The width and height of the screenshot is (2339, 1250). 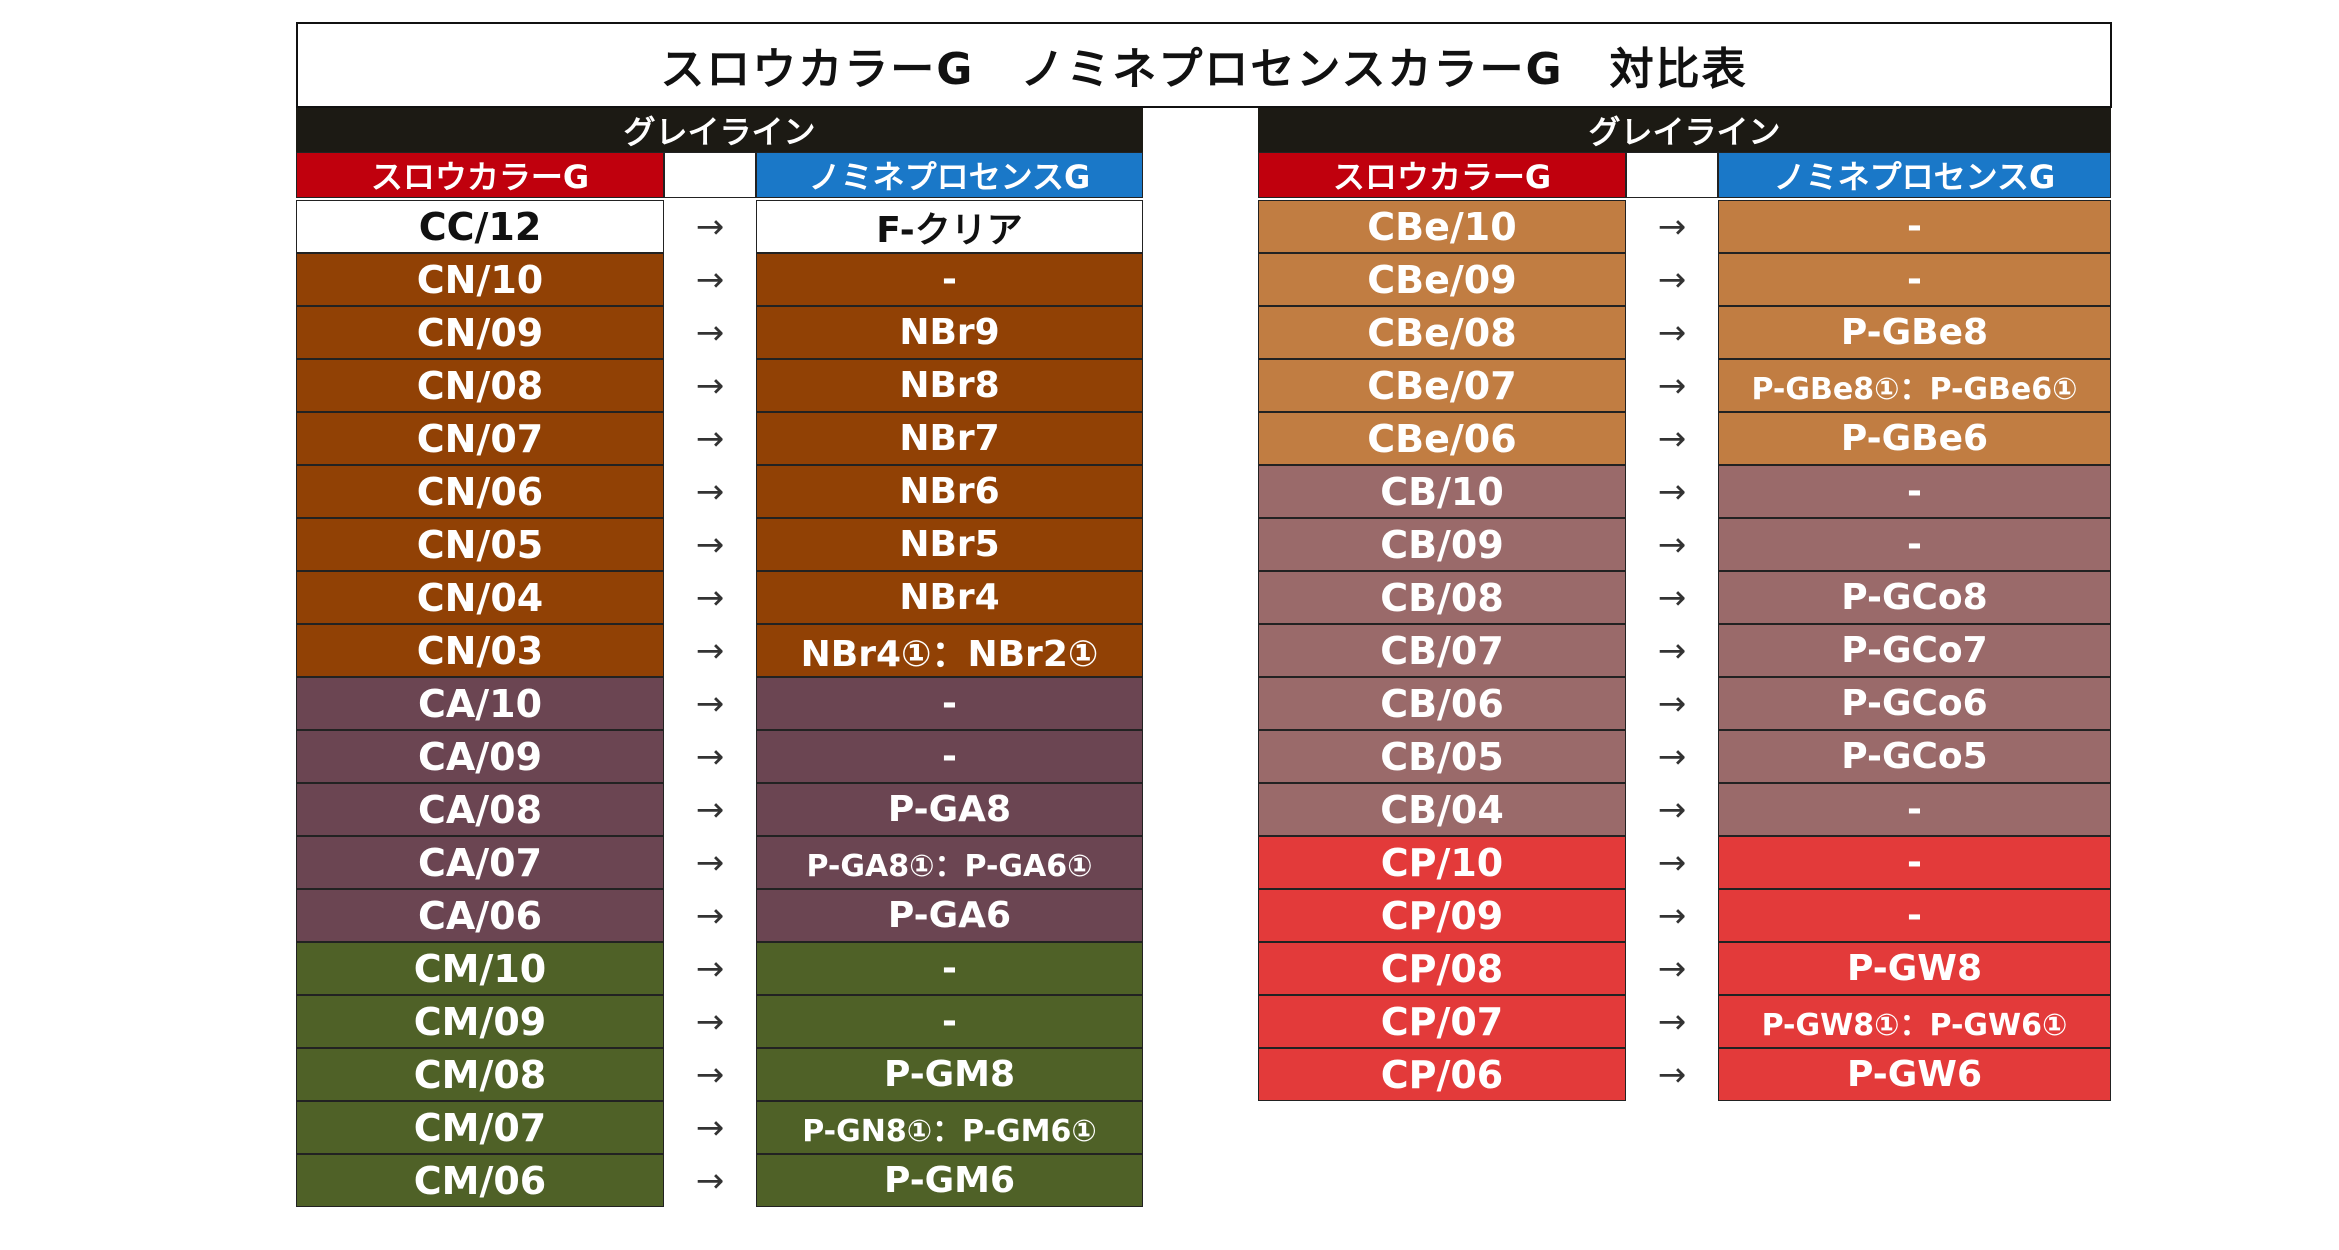 I want to click on slow-color-code: CM/08, so click(x=480, y=1074).